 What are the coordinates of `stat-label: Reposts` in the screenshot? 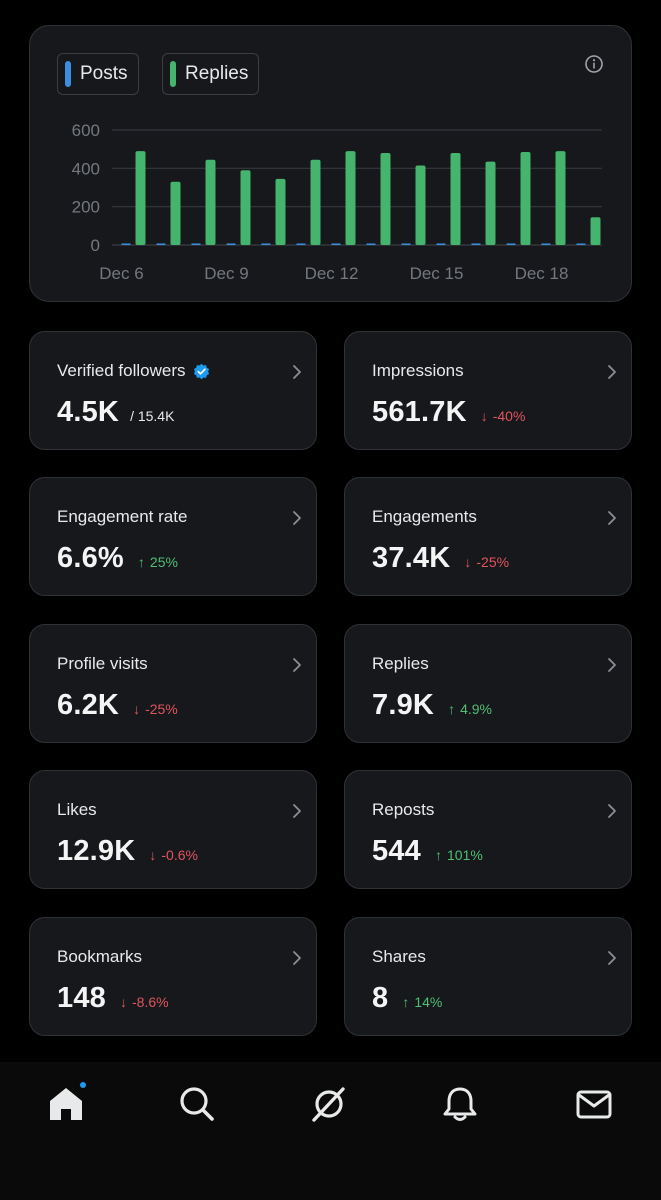 It's located at (403, 810).